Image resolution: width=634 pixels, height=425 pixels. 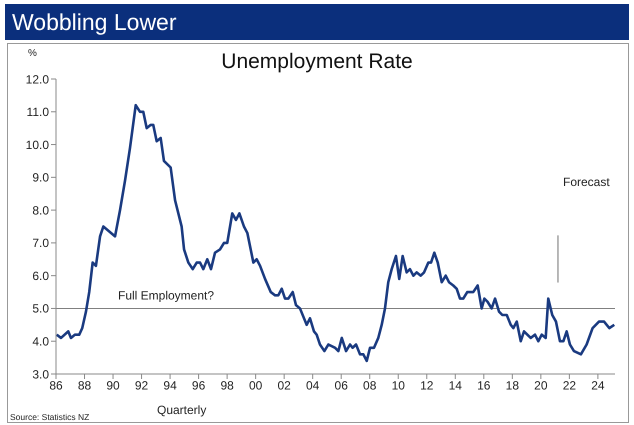 I want to click on x-tick-label: 20, so click(x=541, y=385).